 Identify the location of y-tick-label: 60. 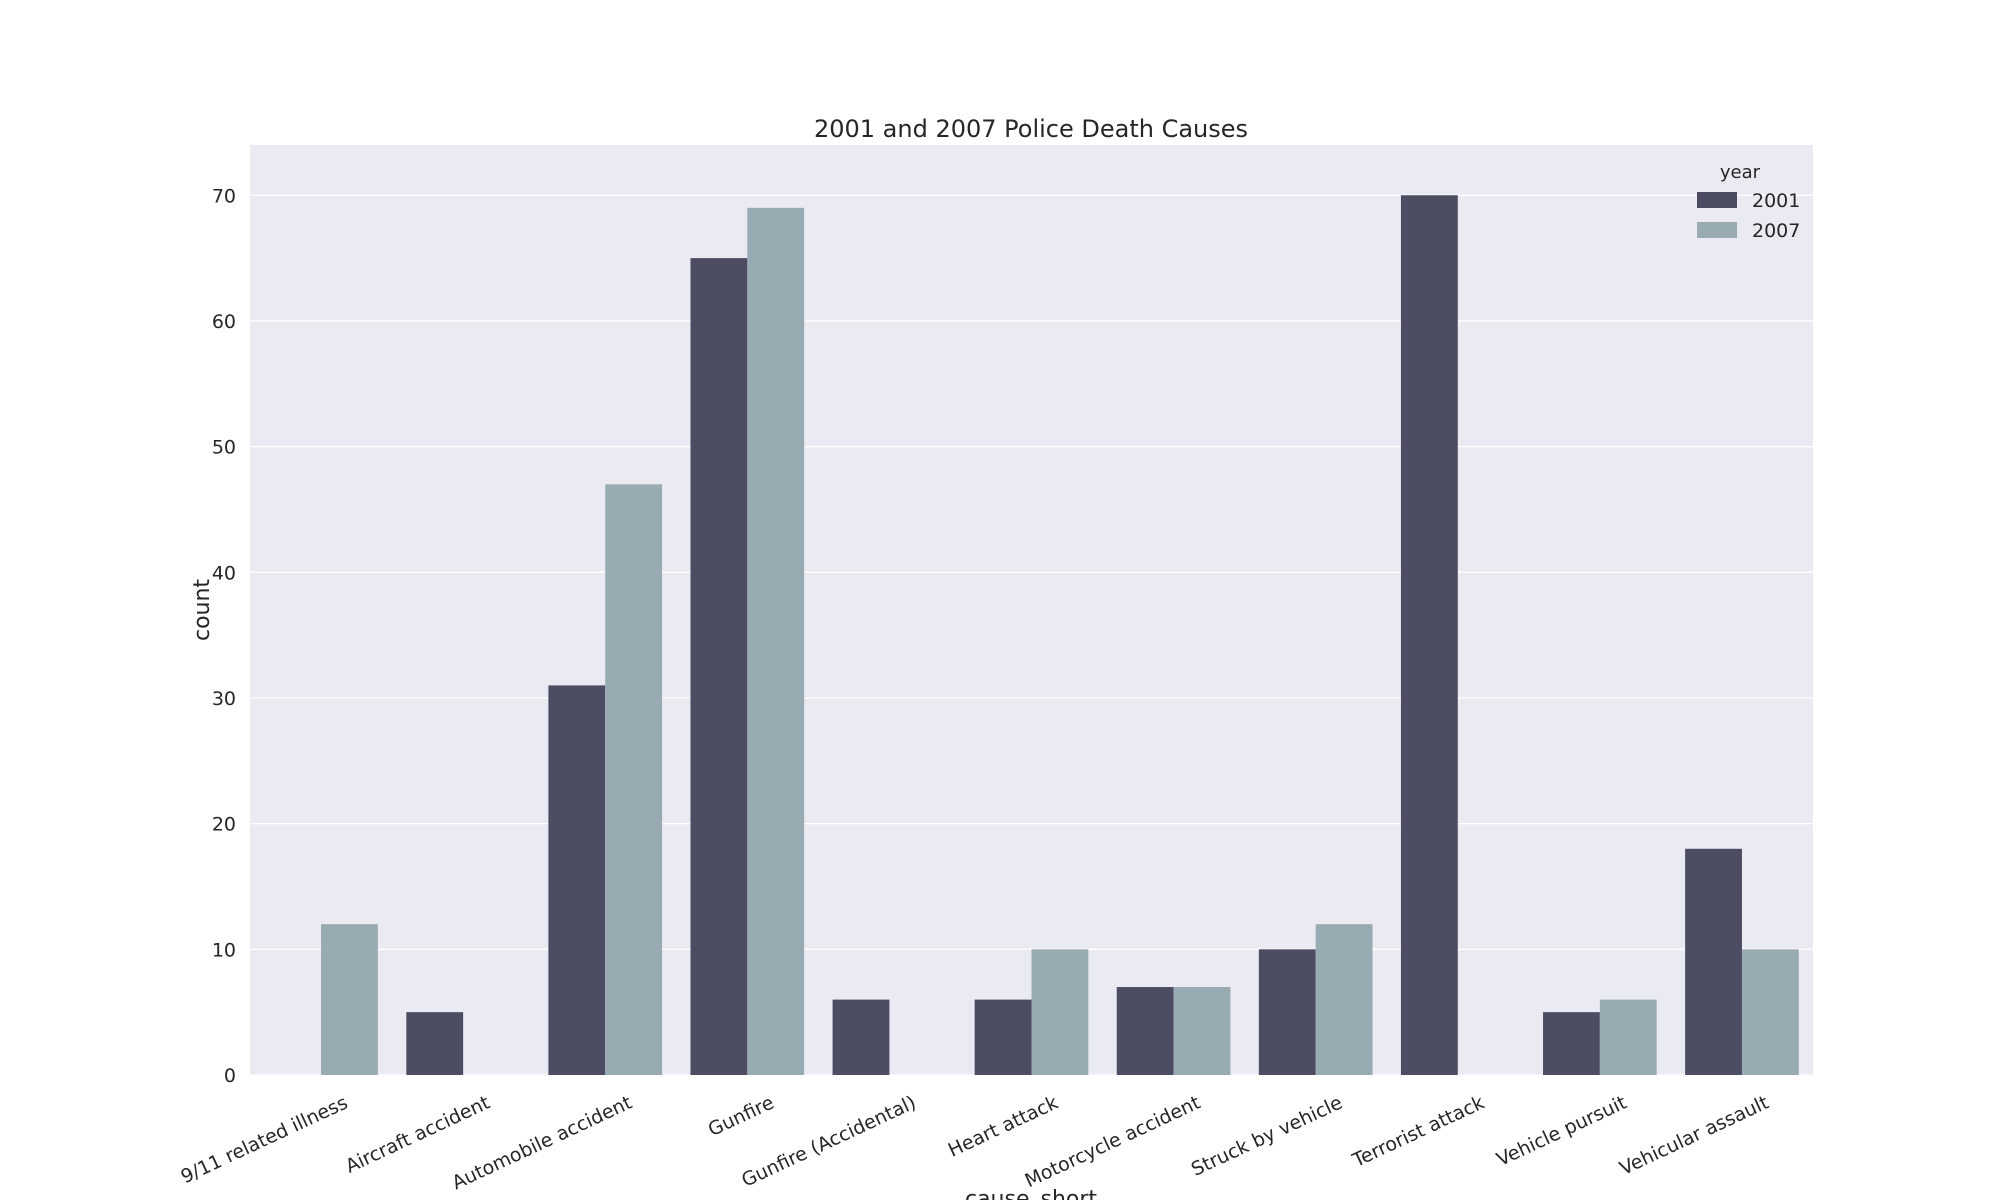
(224, 322).